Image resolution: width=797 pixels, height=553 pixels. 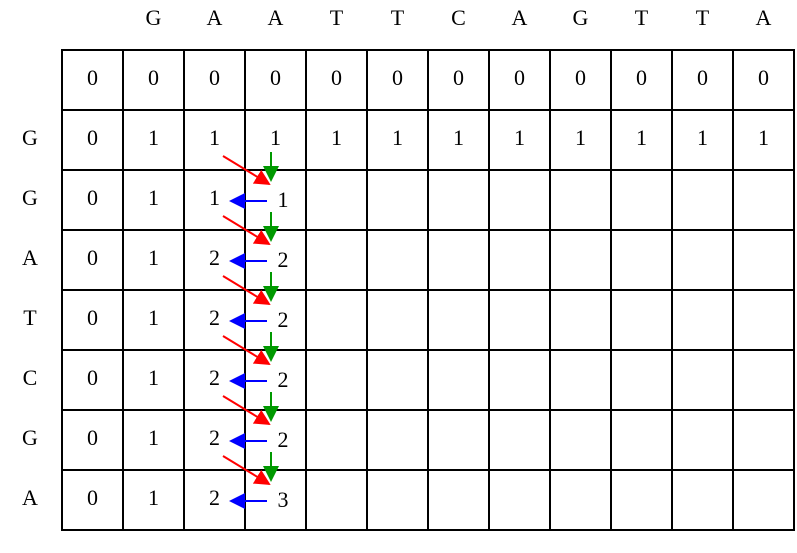 I want to click on cell-value: 3, so click(x=283, y=499).